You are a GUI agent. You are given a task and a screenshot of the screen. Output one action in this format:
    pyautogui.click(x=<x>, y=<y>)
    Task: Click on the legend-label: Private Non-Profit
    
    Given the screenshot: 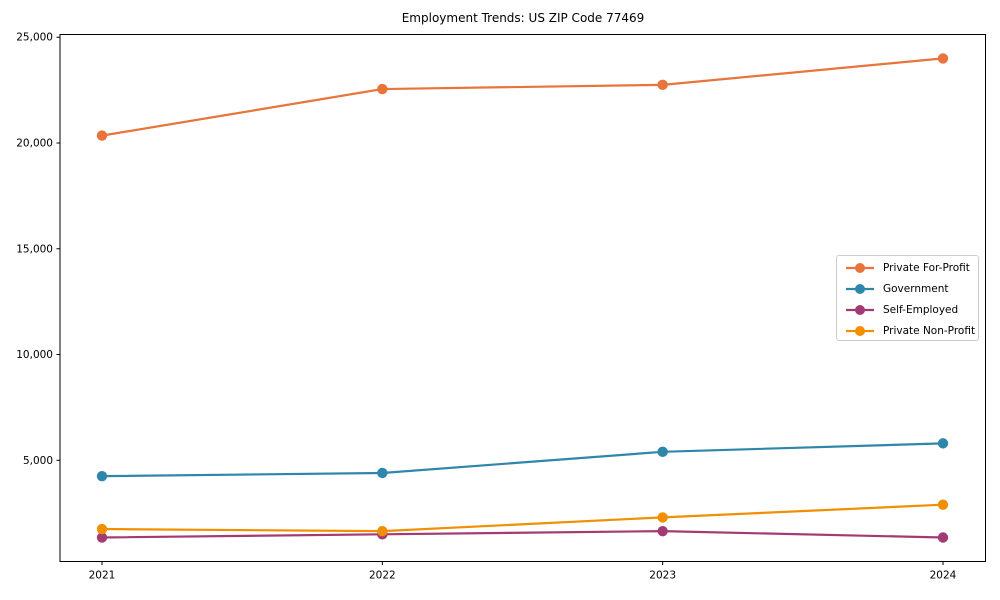 What is the action you would take?
    pyautogui.click(x=929, y=330)
    